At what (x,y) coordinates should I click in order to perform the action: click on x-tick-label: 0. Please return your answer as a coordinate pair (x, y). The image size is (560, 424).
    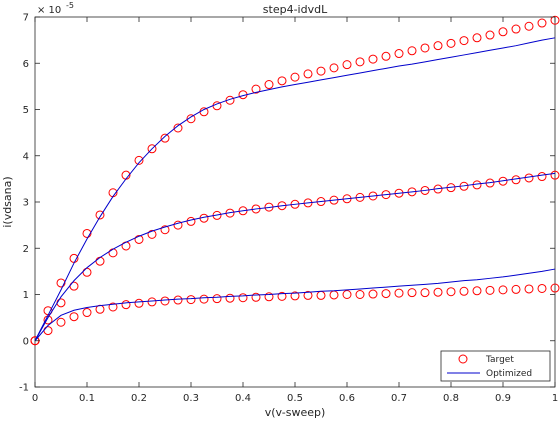
    Looking at the image, I should click on (35, 398).